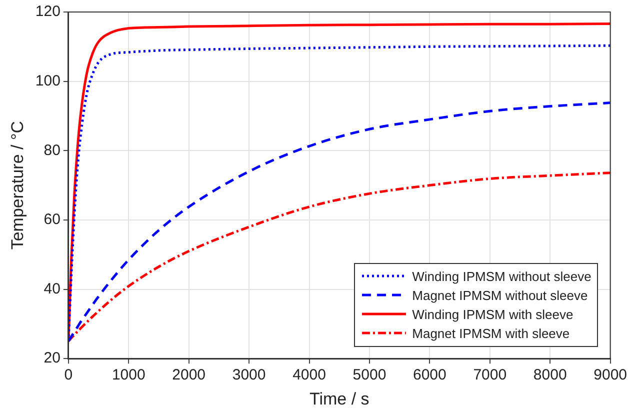 The image size is (630, 416). I want to click on y-tick-label: 120, so click(47, 11).